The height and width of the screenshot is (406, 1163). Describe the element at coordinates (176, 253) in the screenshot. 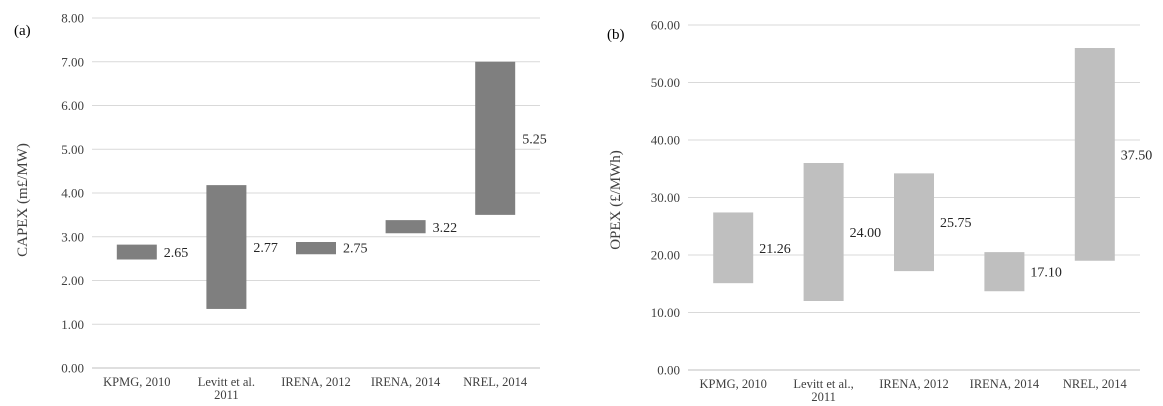

I see `data-label: 2.65` at that location.